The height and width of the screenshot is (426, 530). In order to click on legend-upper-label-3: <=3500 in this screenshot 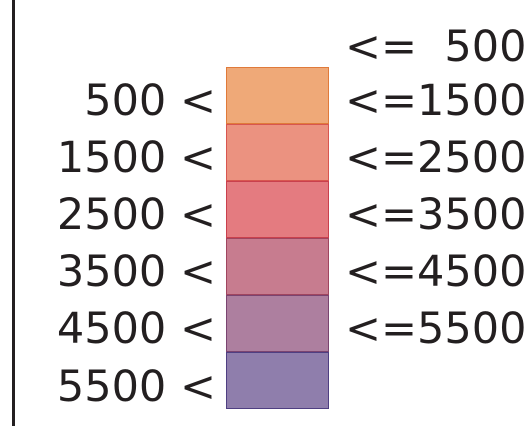, I will do `click(436, 215)`.